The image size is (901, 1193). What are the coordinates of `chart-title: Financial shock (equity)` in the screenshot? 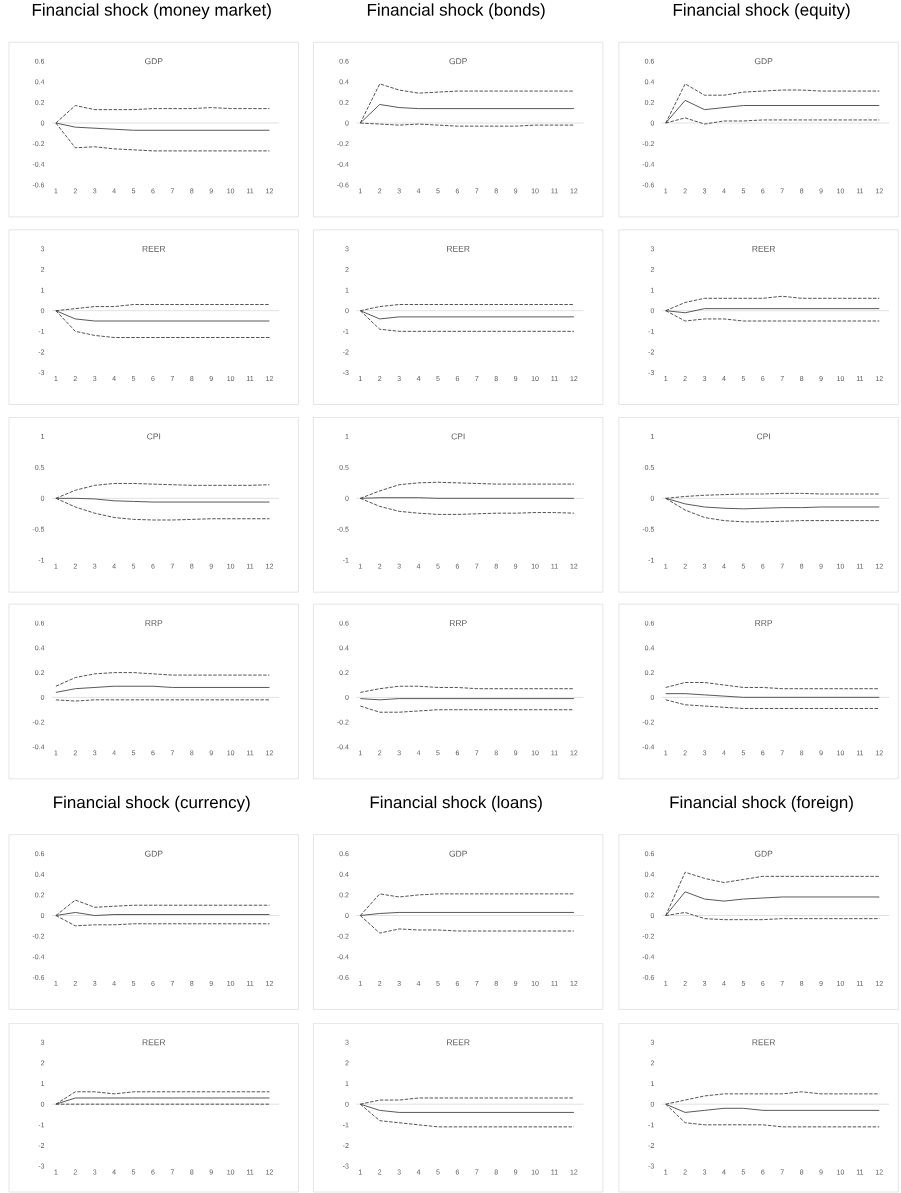 It's located at (761, 11).